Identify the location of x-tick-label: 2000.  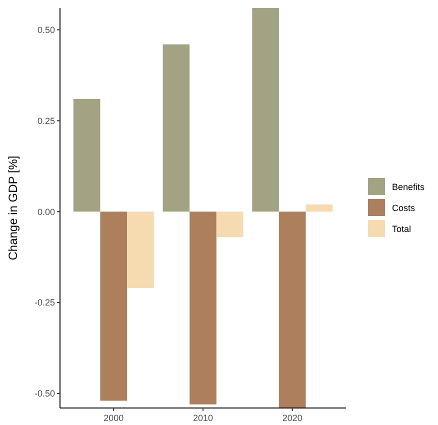
(114, 418).